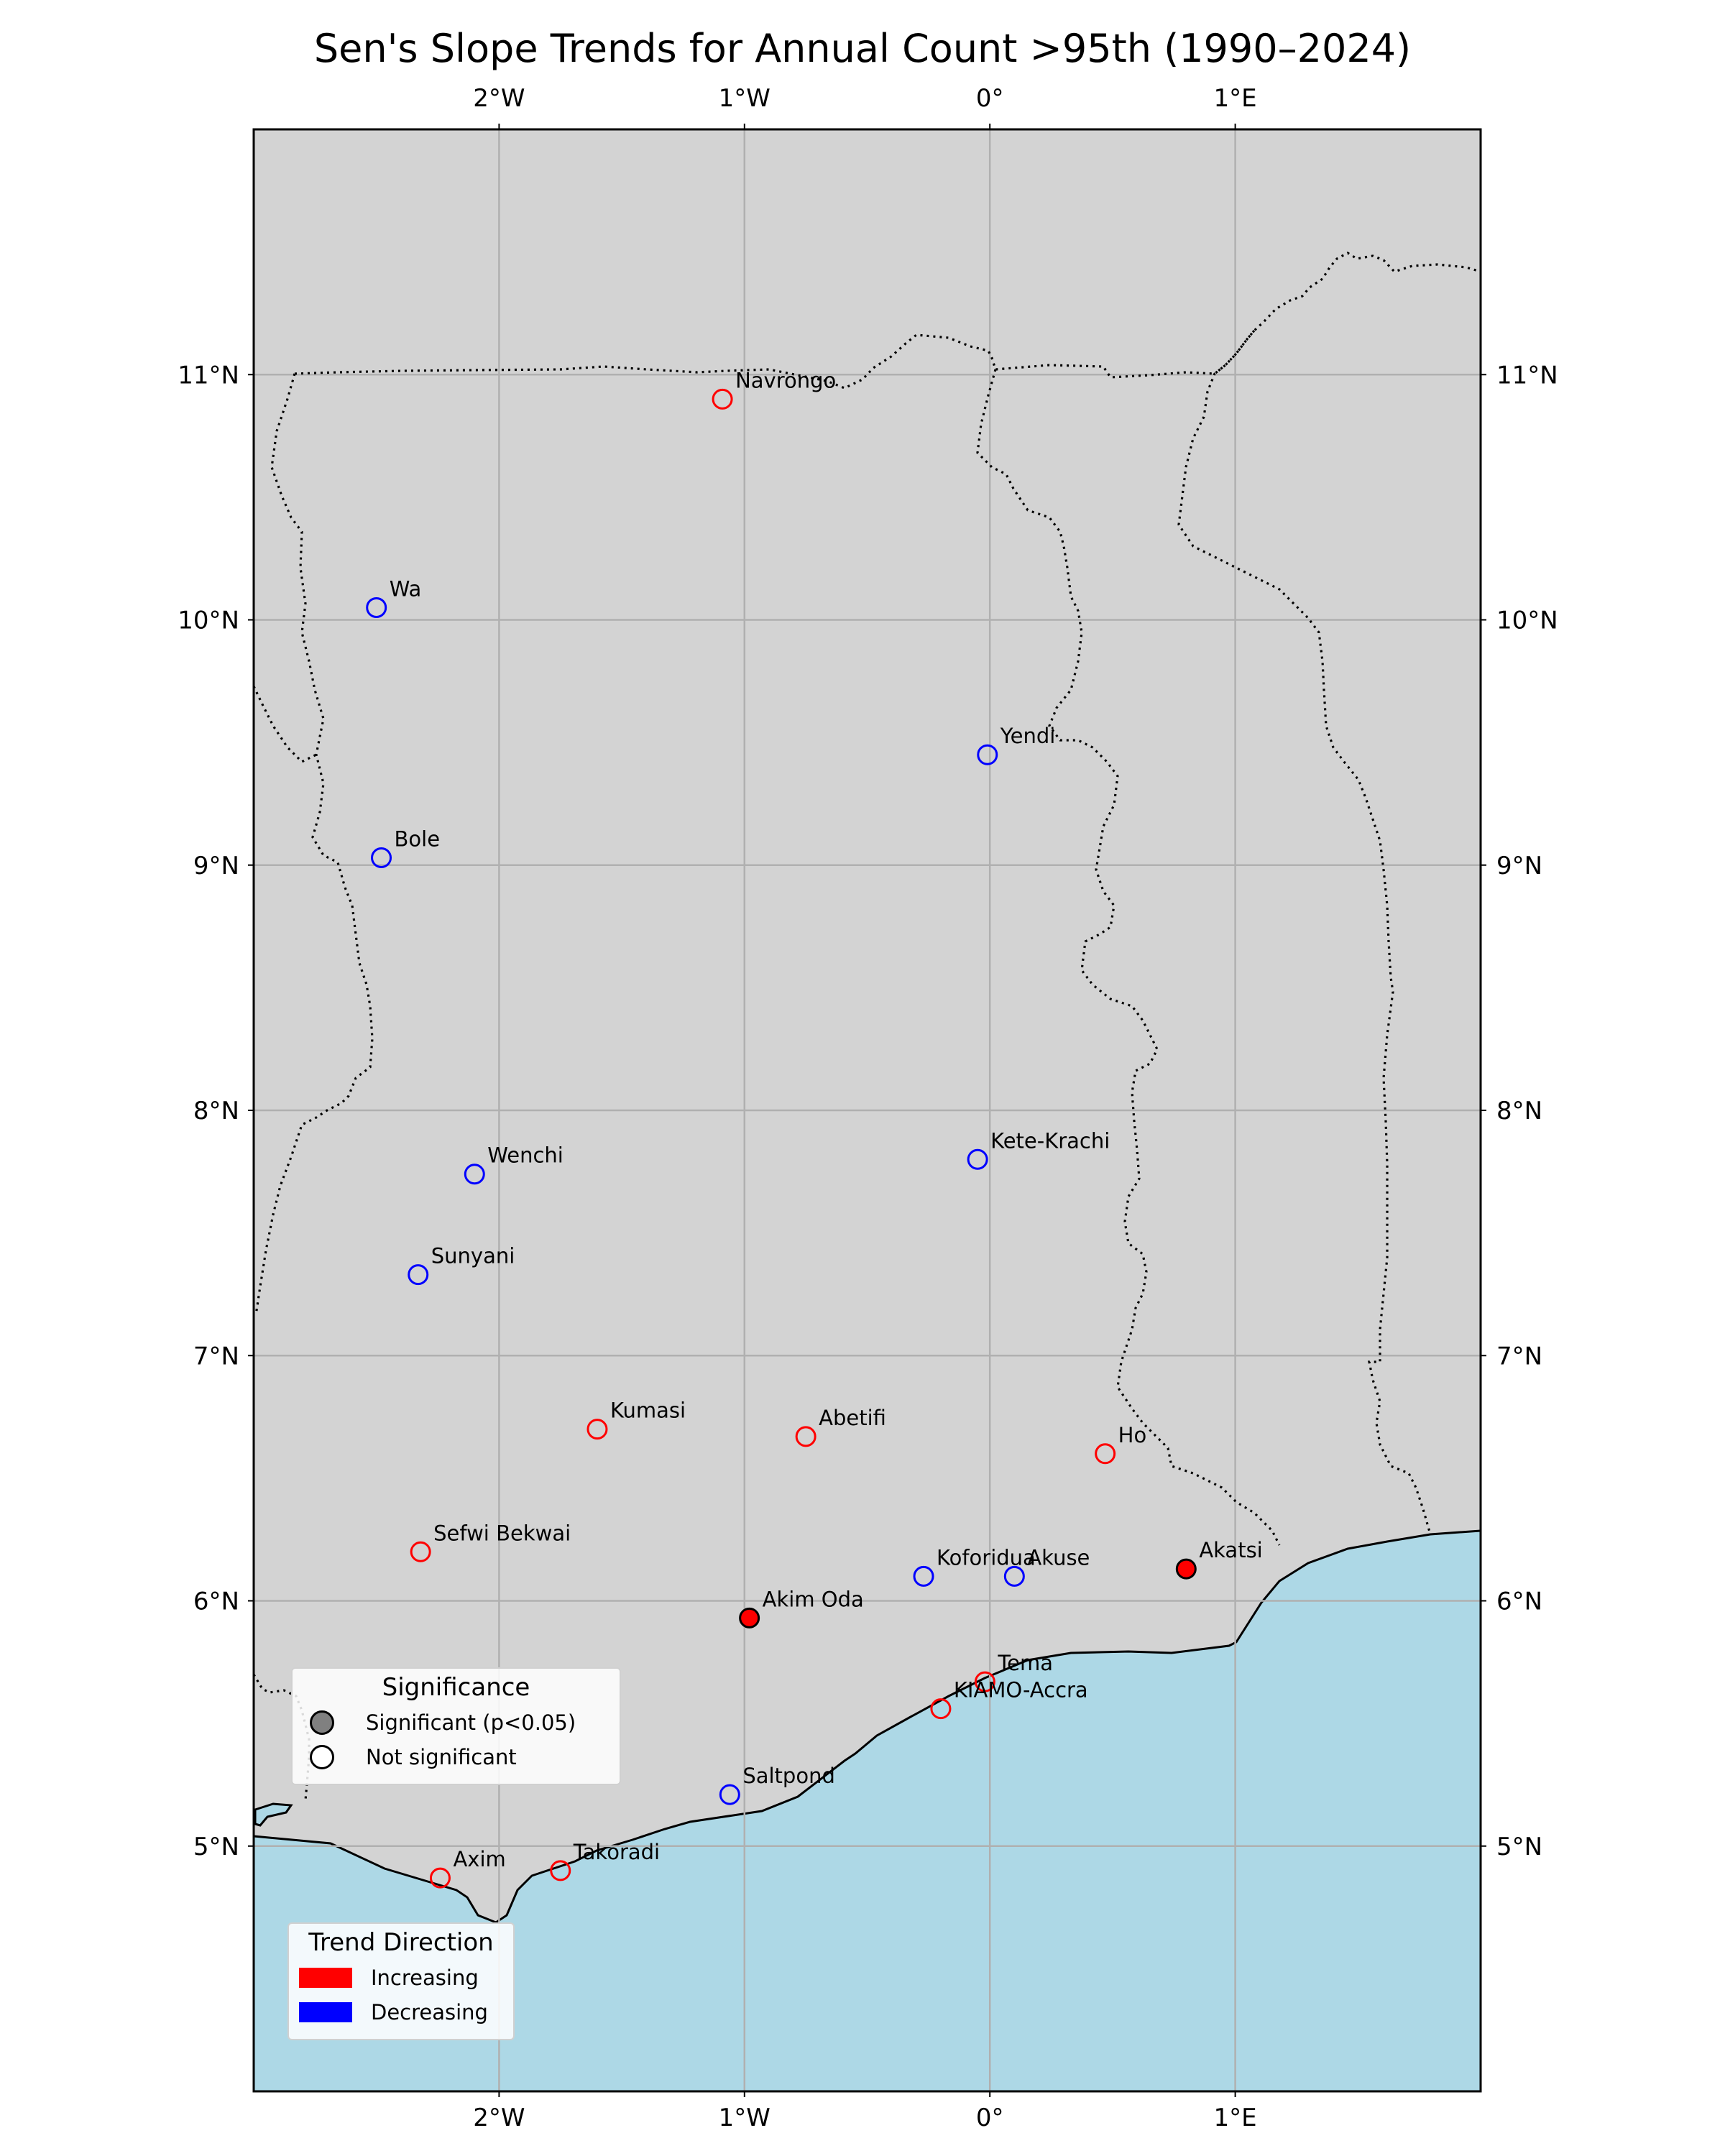  What do you see at coordinates (208, 621) in the screenshot?
I see `lat-tick-label-left: 10°N` at bounding box center [208, 621].